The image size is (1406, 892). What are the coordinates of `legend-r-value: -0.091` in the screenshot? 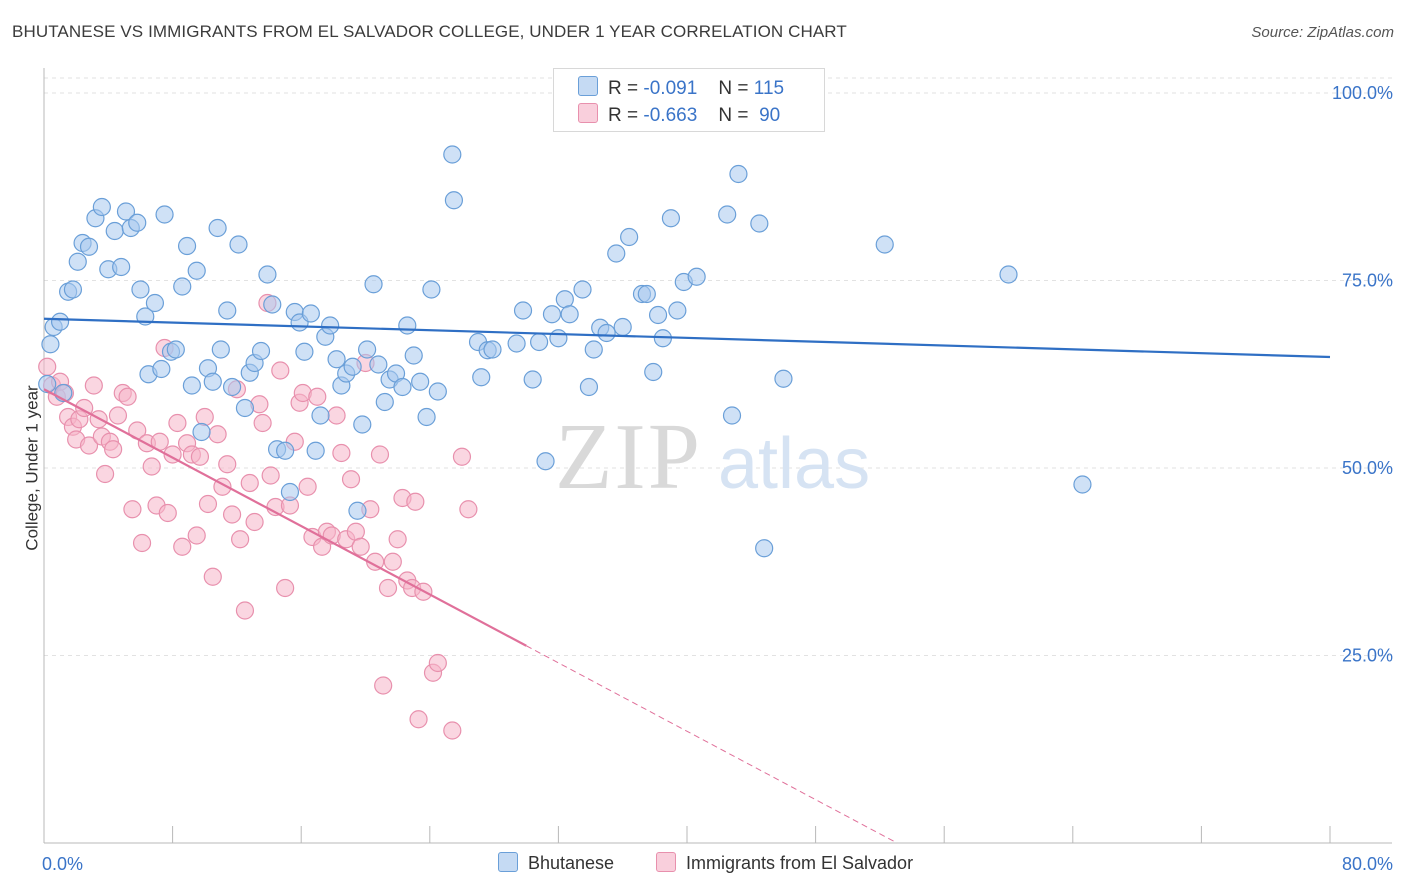 It's located at (670, 88).